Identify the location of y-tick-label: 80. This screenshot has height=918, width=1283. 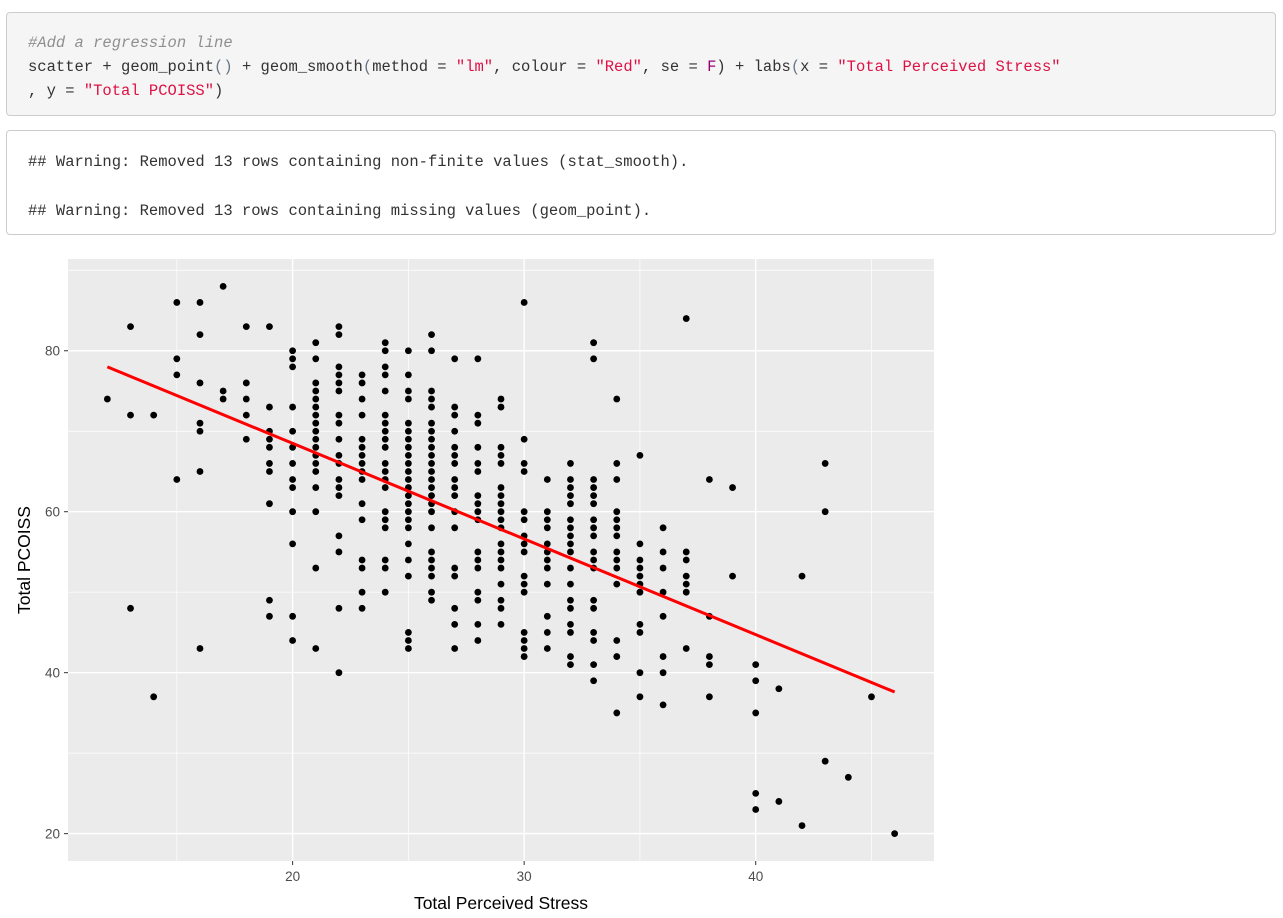
(52, 351).